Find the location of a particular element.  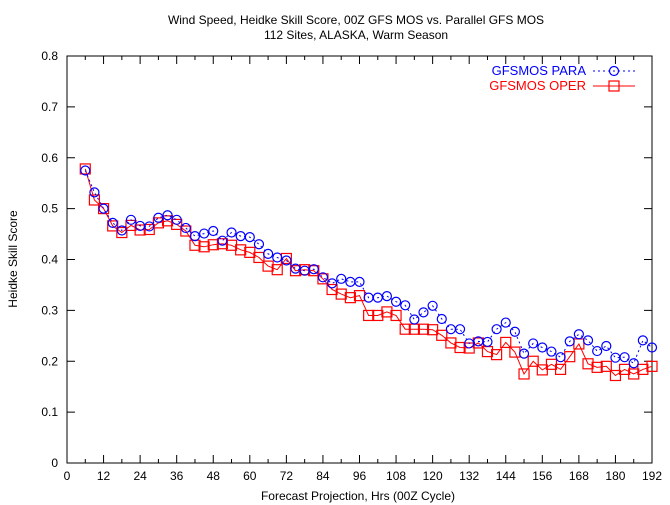

y-tick-label: 0.5 is located at coordinates (49, 209).